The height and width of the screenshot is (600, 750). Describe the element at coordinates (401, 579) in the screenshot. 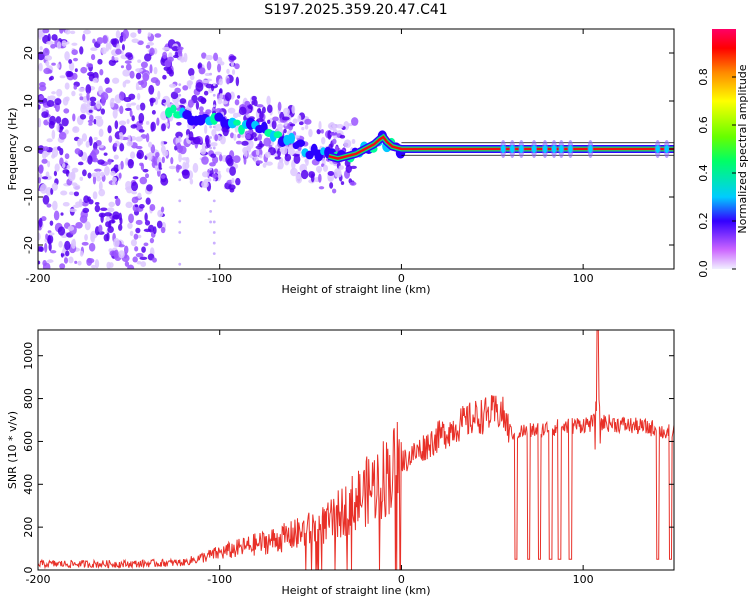

I see `snr-xtick-label: 0` at that location.